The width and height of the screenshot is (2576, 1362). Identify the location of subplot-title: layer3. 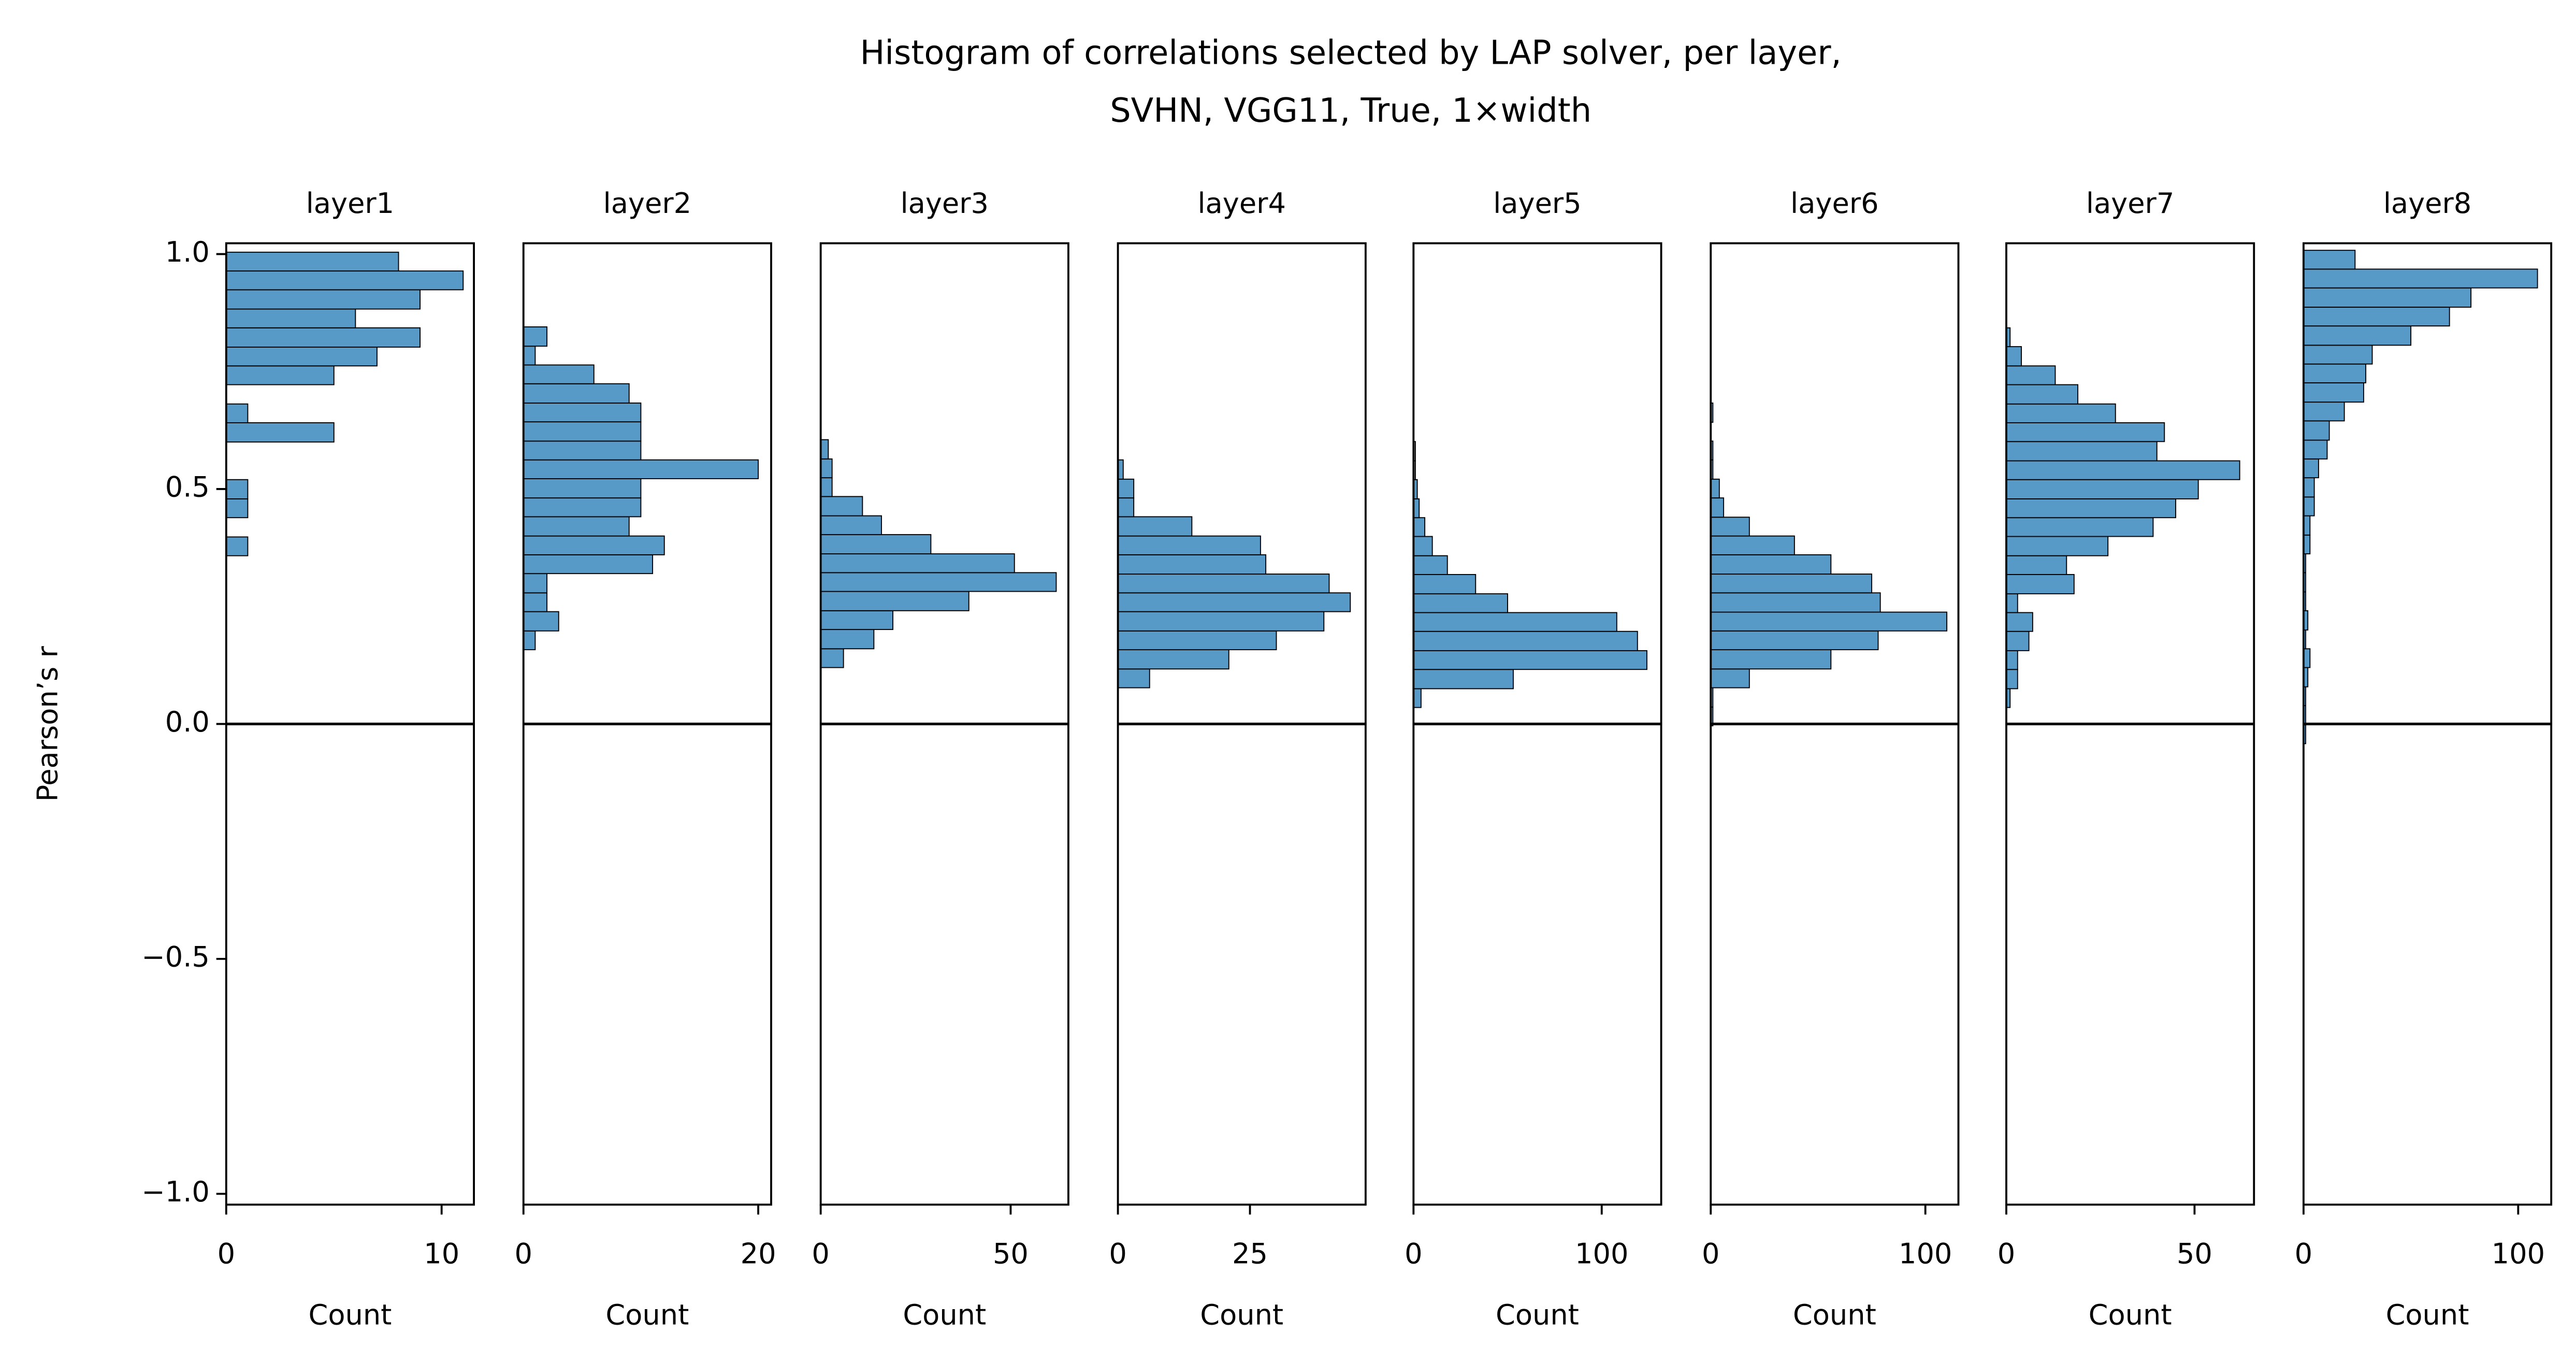
(945, 204).